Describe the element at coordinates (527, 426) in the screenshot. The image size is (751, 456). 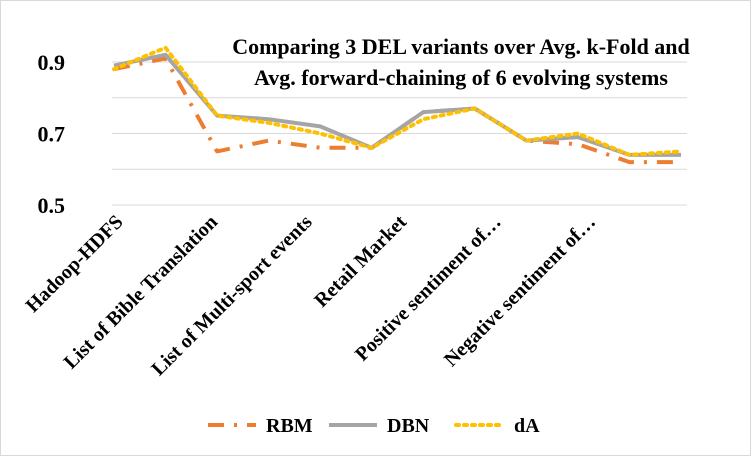
I see `legend-label-da: dA` at that location.